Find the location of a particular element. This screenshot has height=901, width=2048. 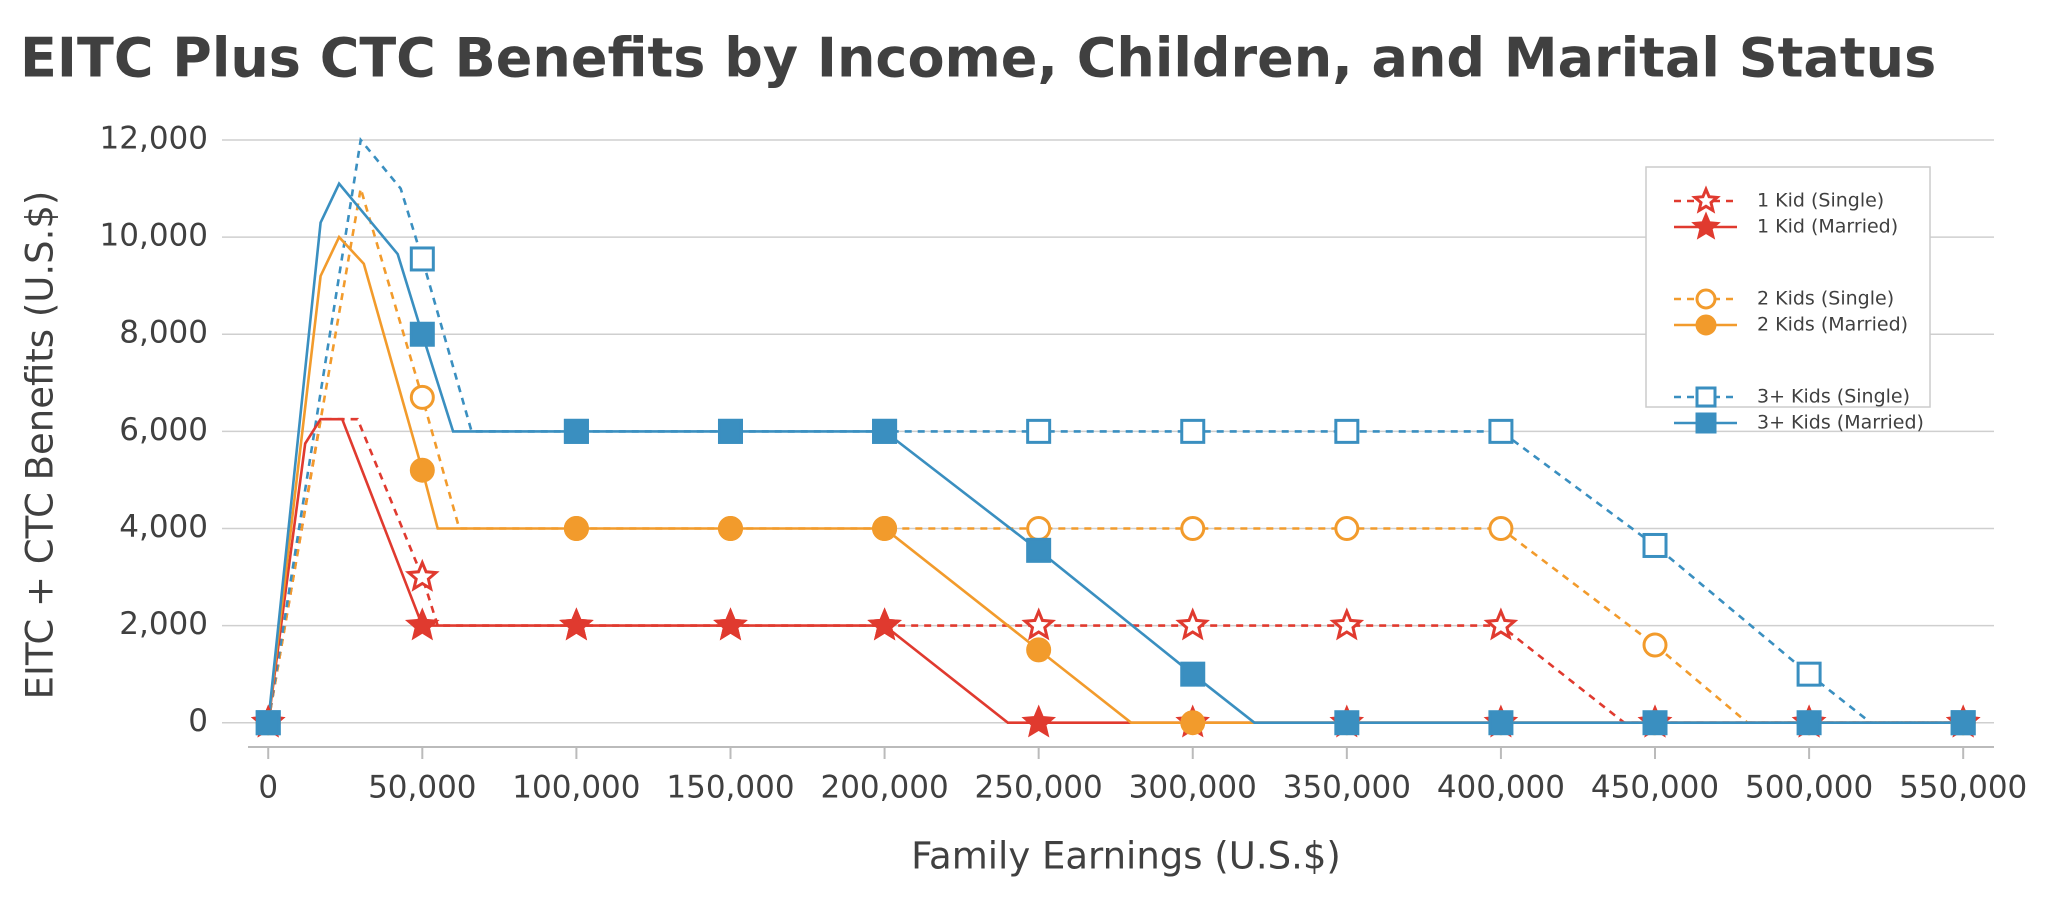

legend-box is located at coordinates (1788, 287).